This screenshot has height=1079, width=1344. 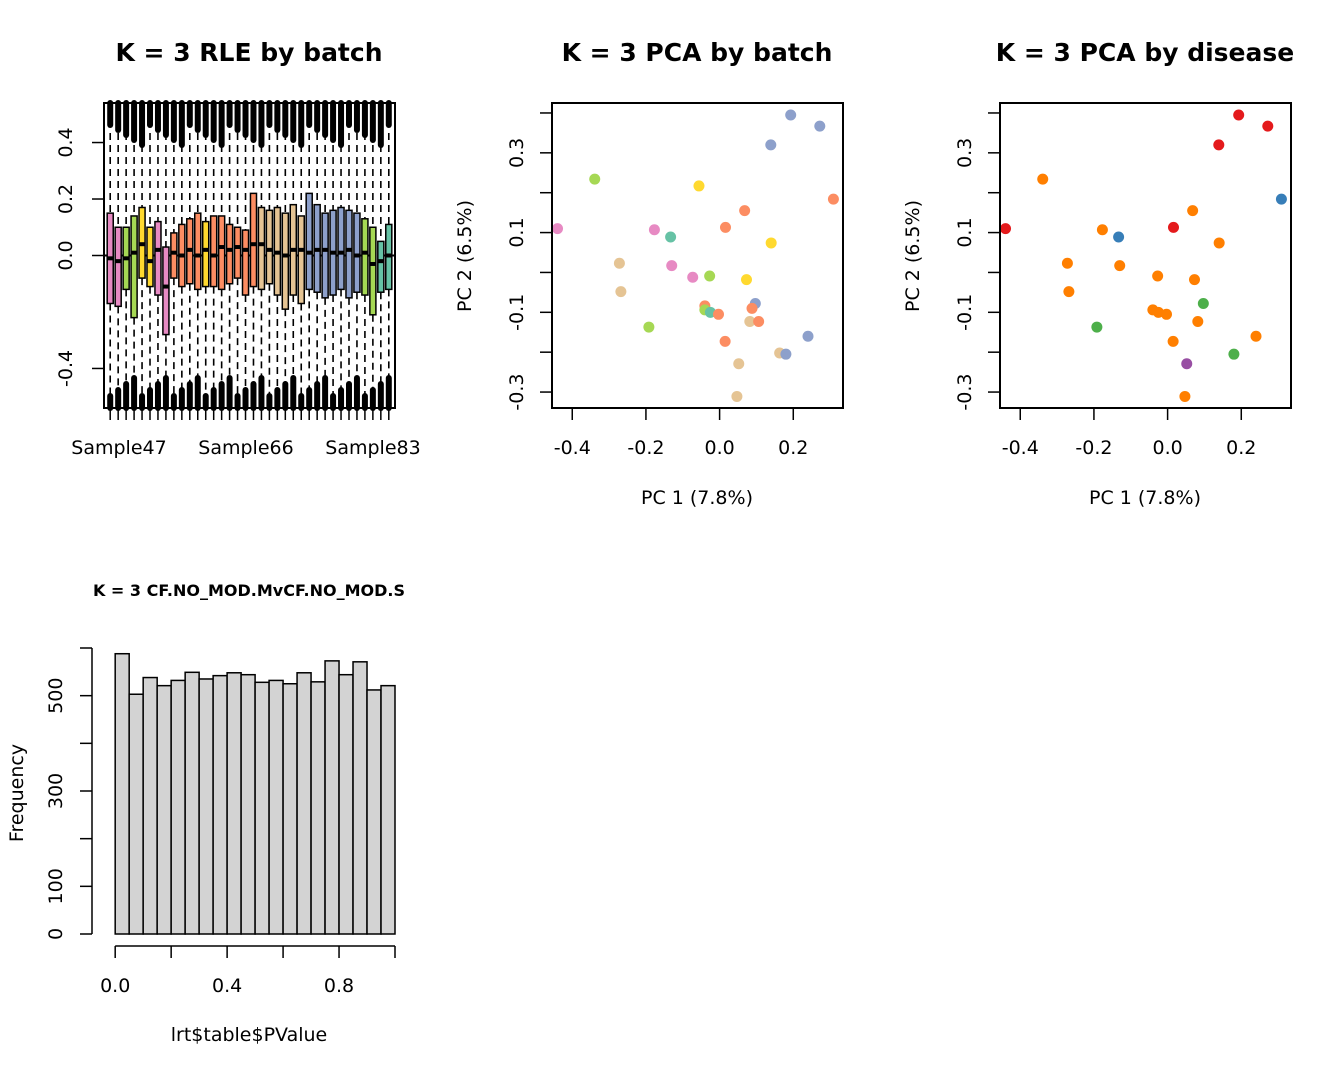 What do you see at coordinates (1241, 448) in the screenshot?
I see `pca-disease-x-tick-label: 0.2` at bounding box center [1241, 448].